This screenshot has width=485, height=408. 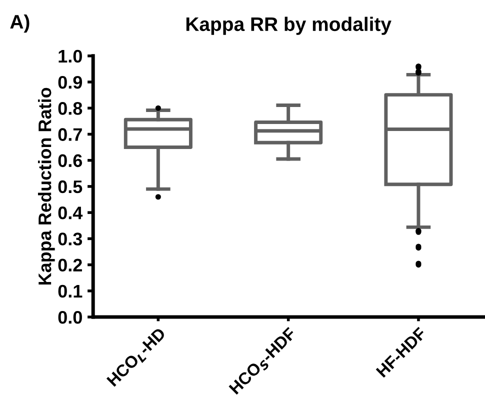 What do you see at coordinates (70, 213) in the screenshot?
I see `y-tick-label: 0.4` at bounding box center [70, 213].